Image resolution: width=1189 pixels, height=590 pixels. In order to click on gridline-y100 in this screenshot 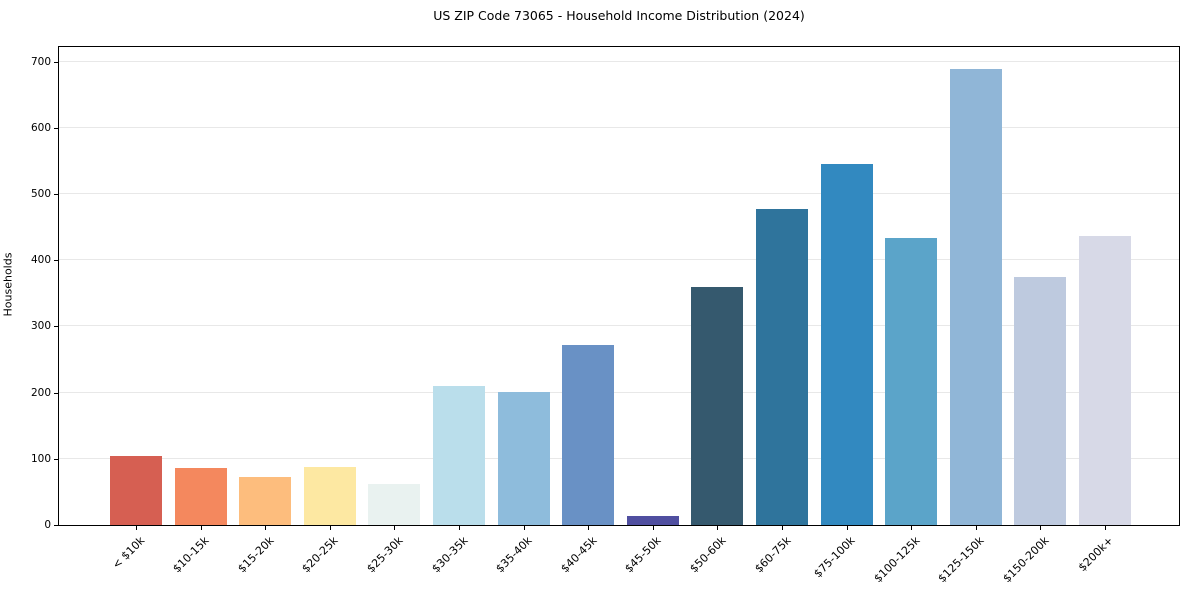, I will do `click(619, 458)`.